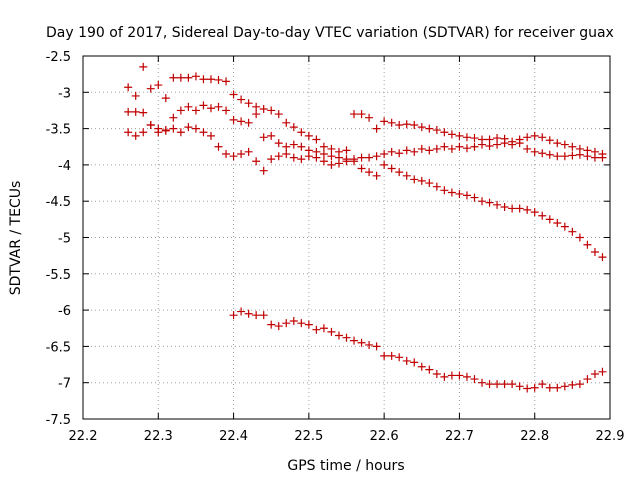 Image resolution: width=640 pixels, height=480 pixels. I want to click on y-tick-label: -2.5, so click(58, 57).